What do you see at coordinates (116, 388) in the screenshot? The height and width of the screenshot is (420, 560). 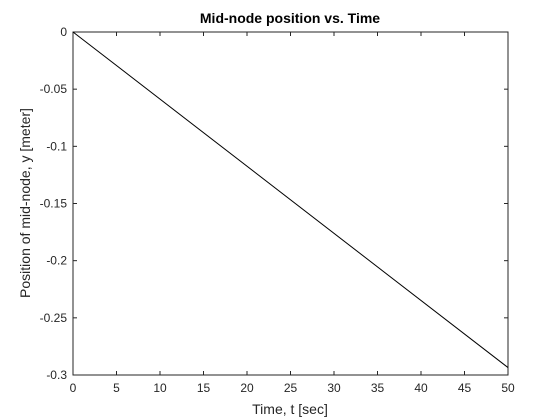 I see `x-tick-label: 5` at bounding box center [116, 388].